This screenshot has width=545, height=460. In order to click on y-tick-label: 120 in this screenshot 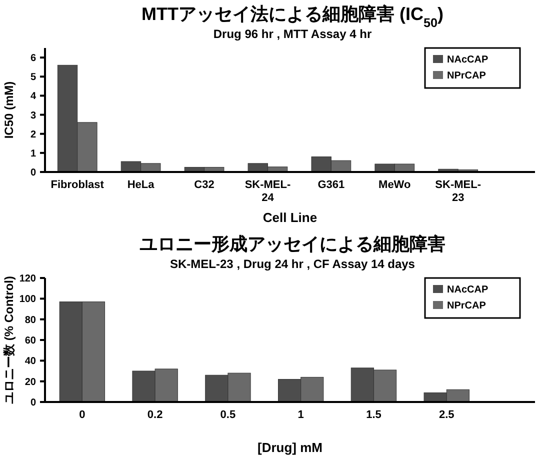, I will do `click(27, 279)`.